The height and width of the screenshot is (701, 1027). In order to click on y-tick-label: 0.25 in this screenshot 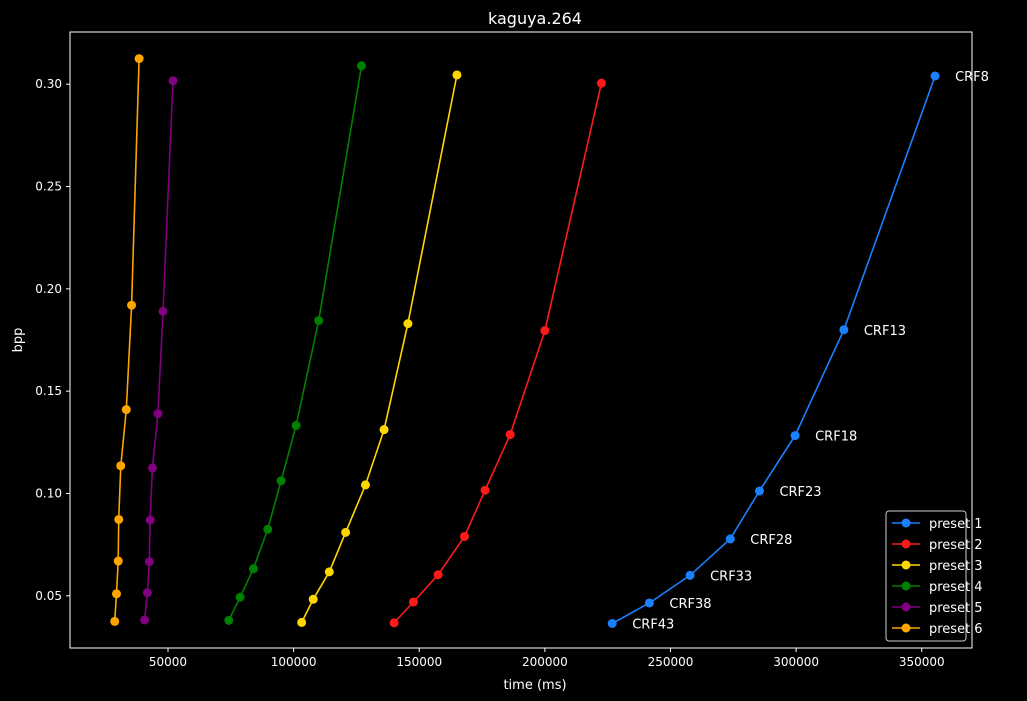, I will do `click(48, 187)`.